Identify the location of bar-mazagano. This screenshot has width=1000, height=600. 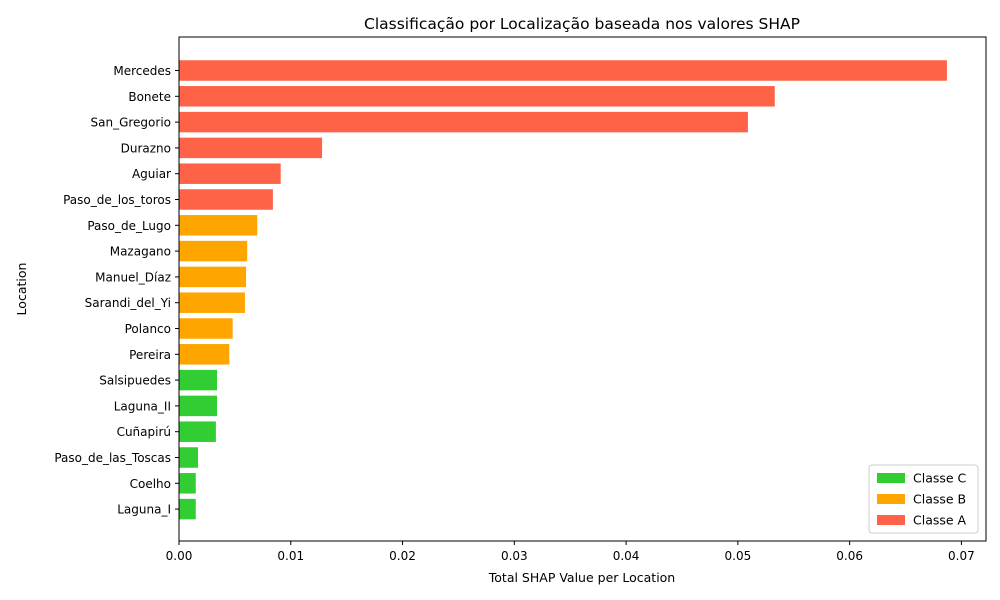
(213, 251).